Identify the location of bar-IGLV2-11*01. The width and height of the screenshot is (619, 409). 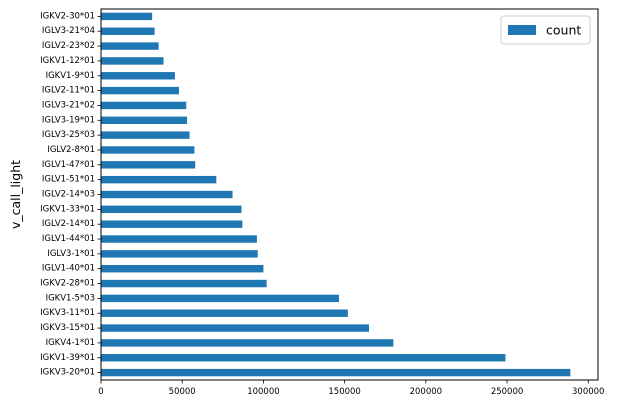
(140, 90).